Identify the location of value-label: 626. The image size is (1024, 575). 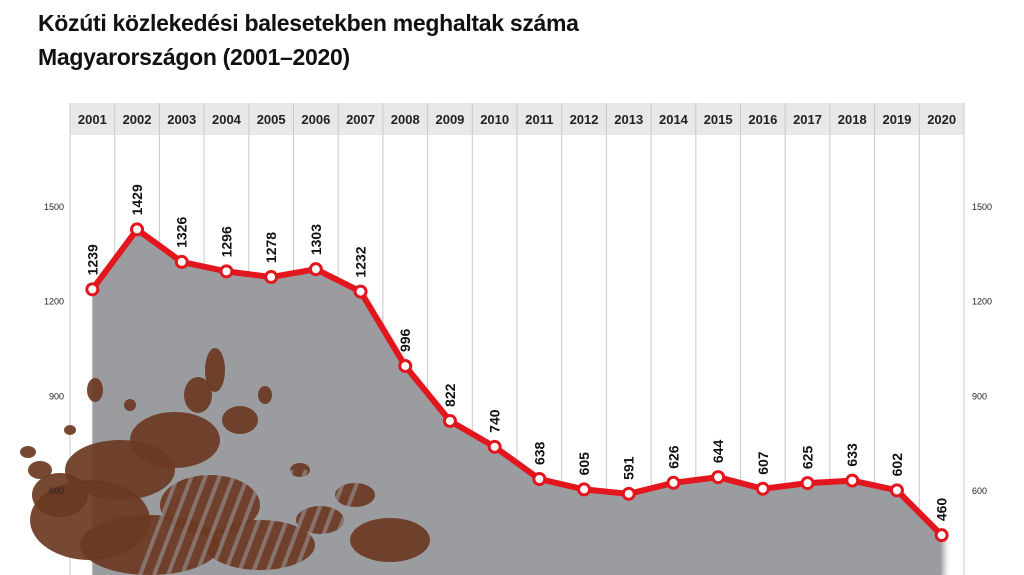
(673, 457).